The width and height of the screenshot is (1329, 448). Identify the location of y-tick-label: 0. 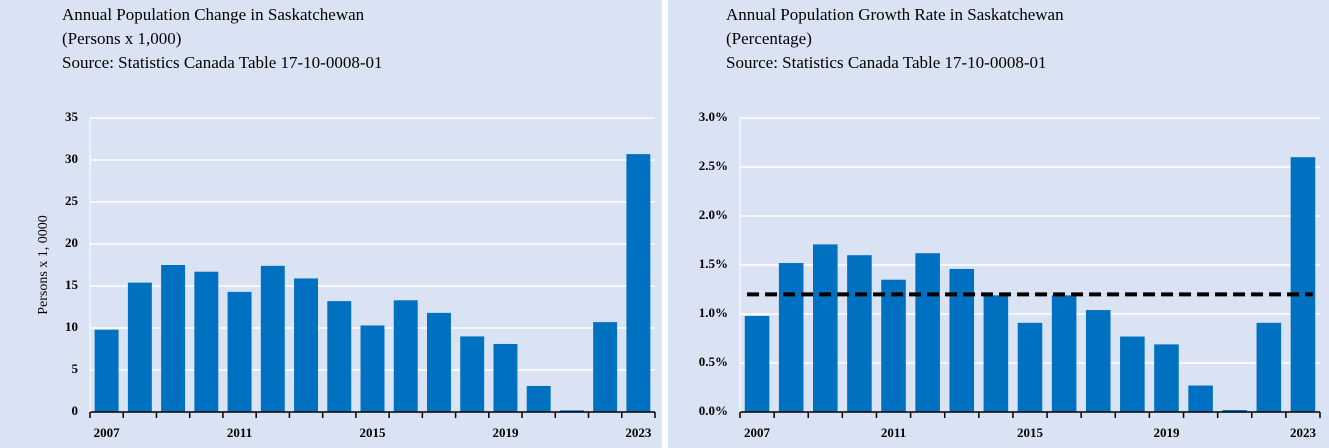
(75, 410).